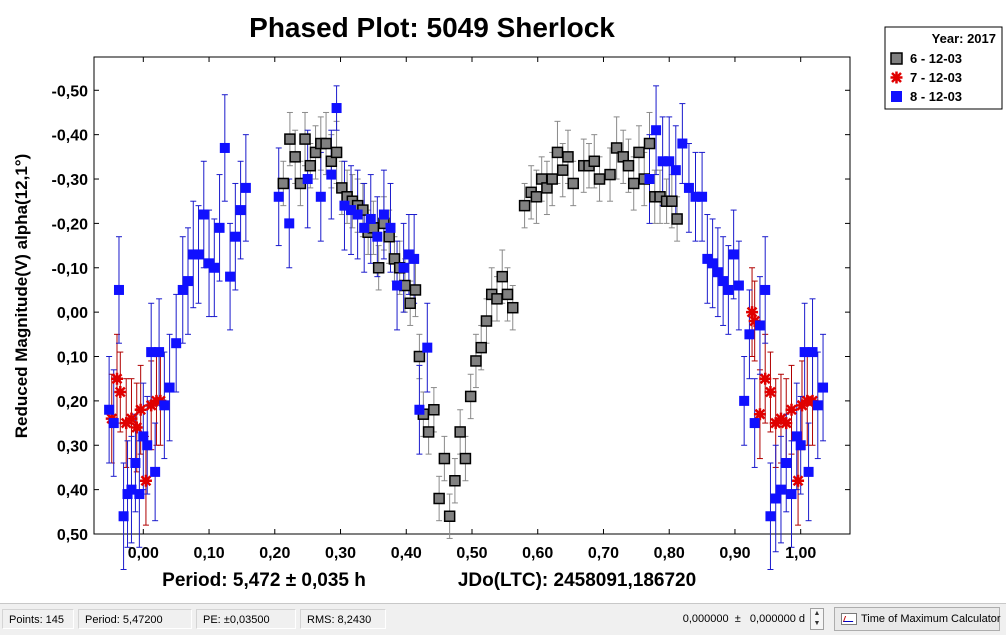  Describe the element at coordinates (72, 491) in the screenshot. I see `y-tick-label: 0,40` at that location.